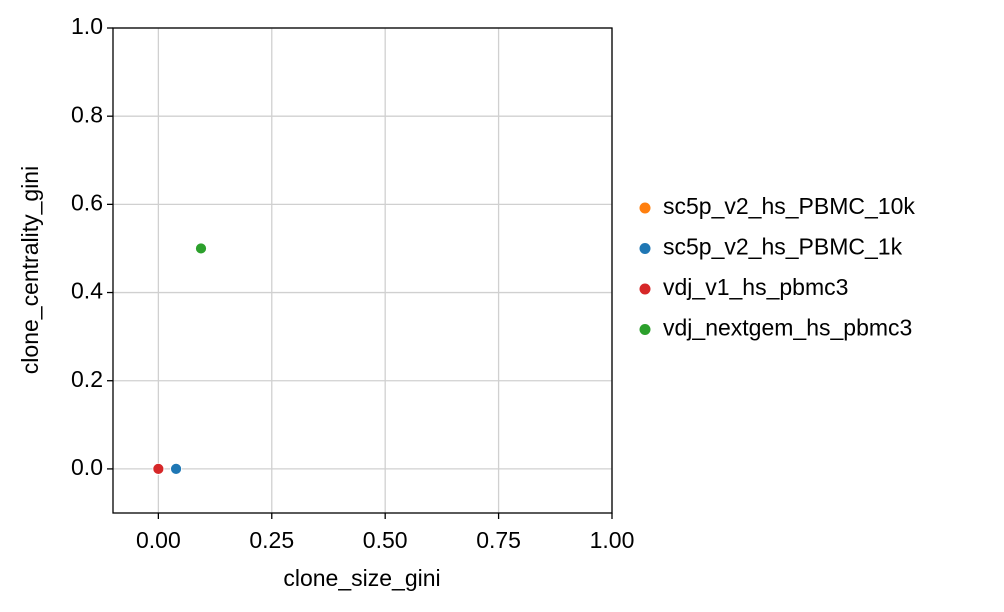  I want to click on y-tick-label: 0.6, so click(87, 202).